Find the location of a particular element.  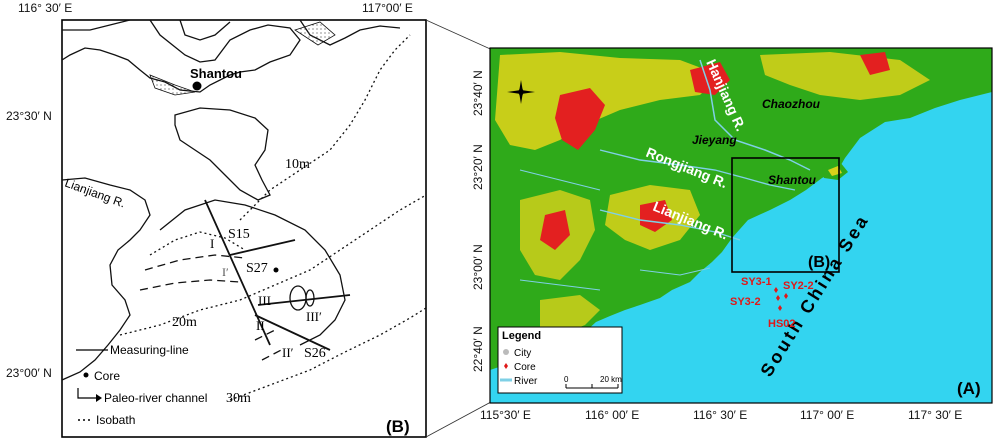

a-core-sy2-2: SY2-2 is located at coordinates (798, 286).